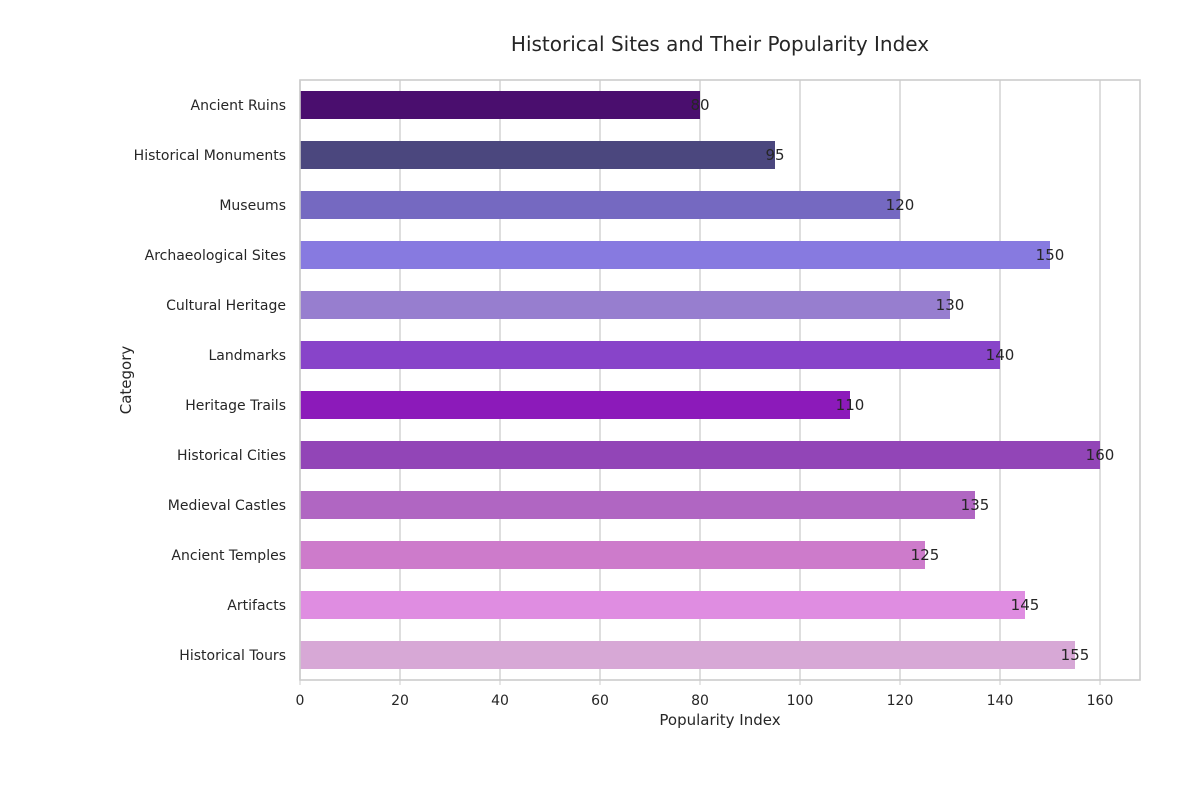 This screenshot has width=1200, height=804. What do you see at coordinates (226, 306) in the screenshot?
I see `y-tick-label: Cultural Heritage` at bounding box center [226, 306].